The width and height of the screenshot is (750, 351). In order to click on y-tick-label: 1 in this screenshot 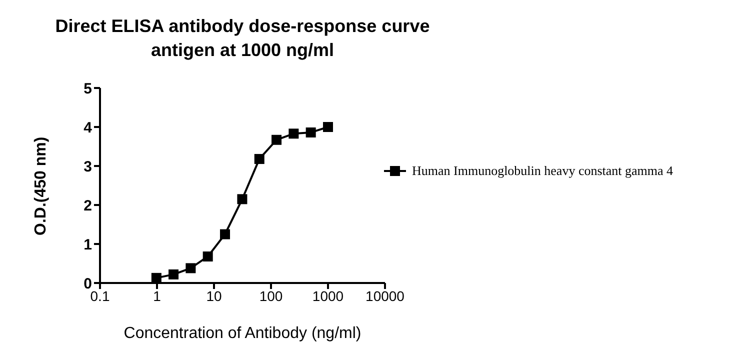, I will do `click(88, 245)`.